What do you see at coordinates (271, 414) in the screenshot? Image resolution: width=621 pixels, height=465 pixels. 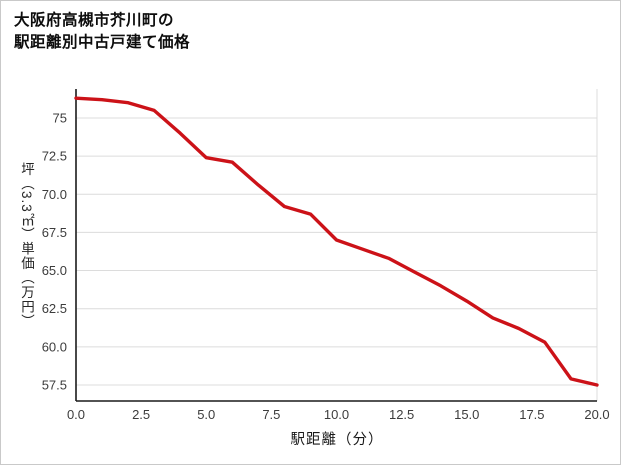 I see `x-tick-label: 7.5` at bounding box center [271, 414].